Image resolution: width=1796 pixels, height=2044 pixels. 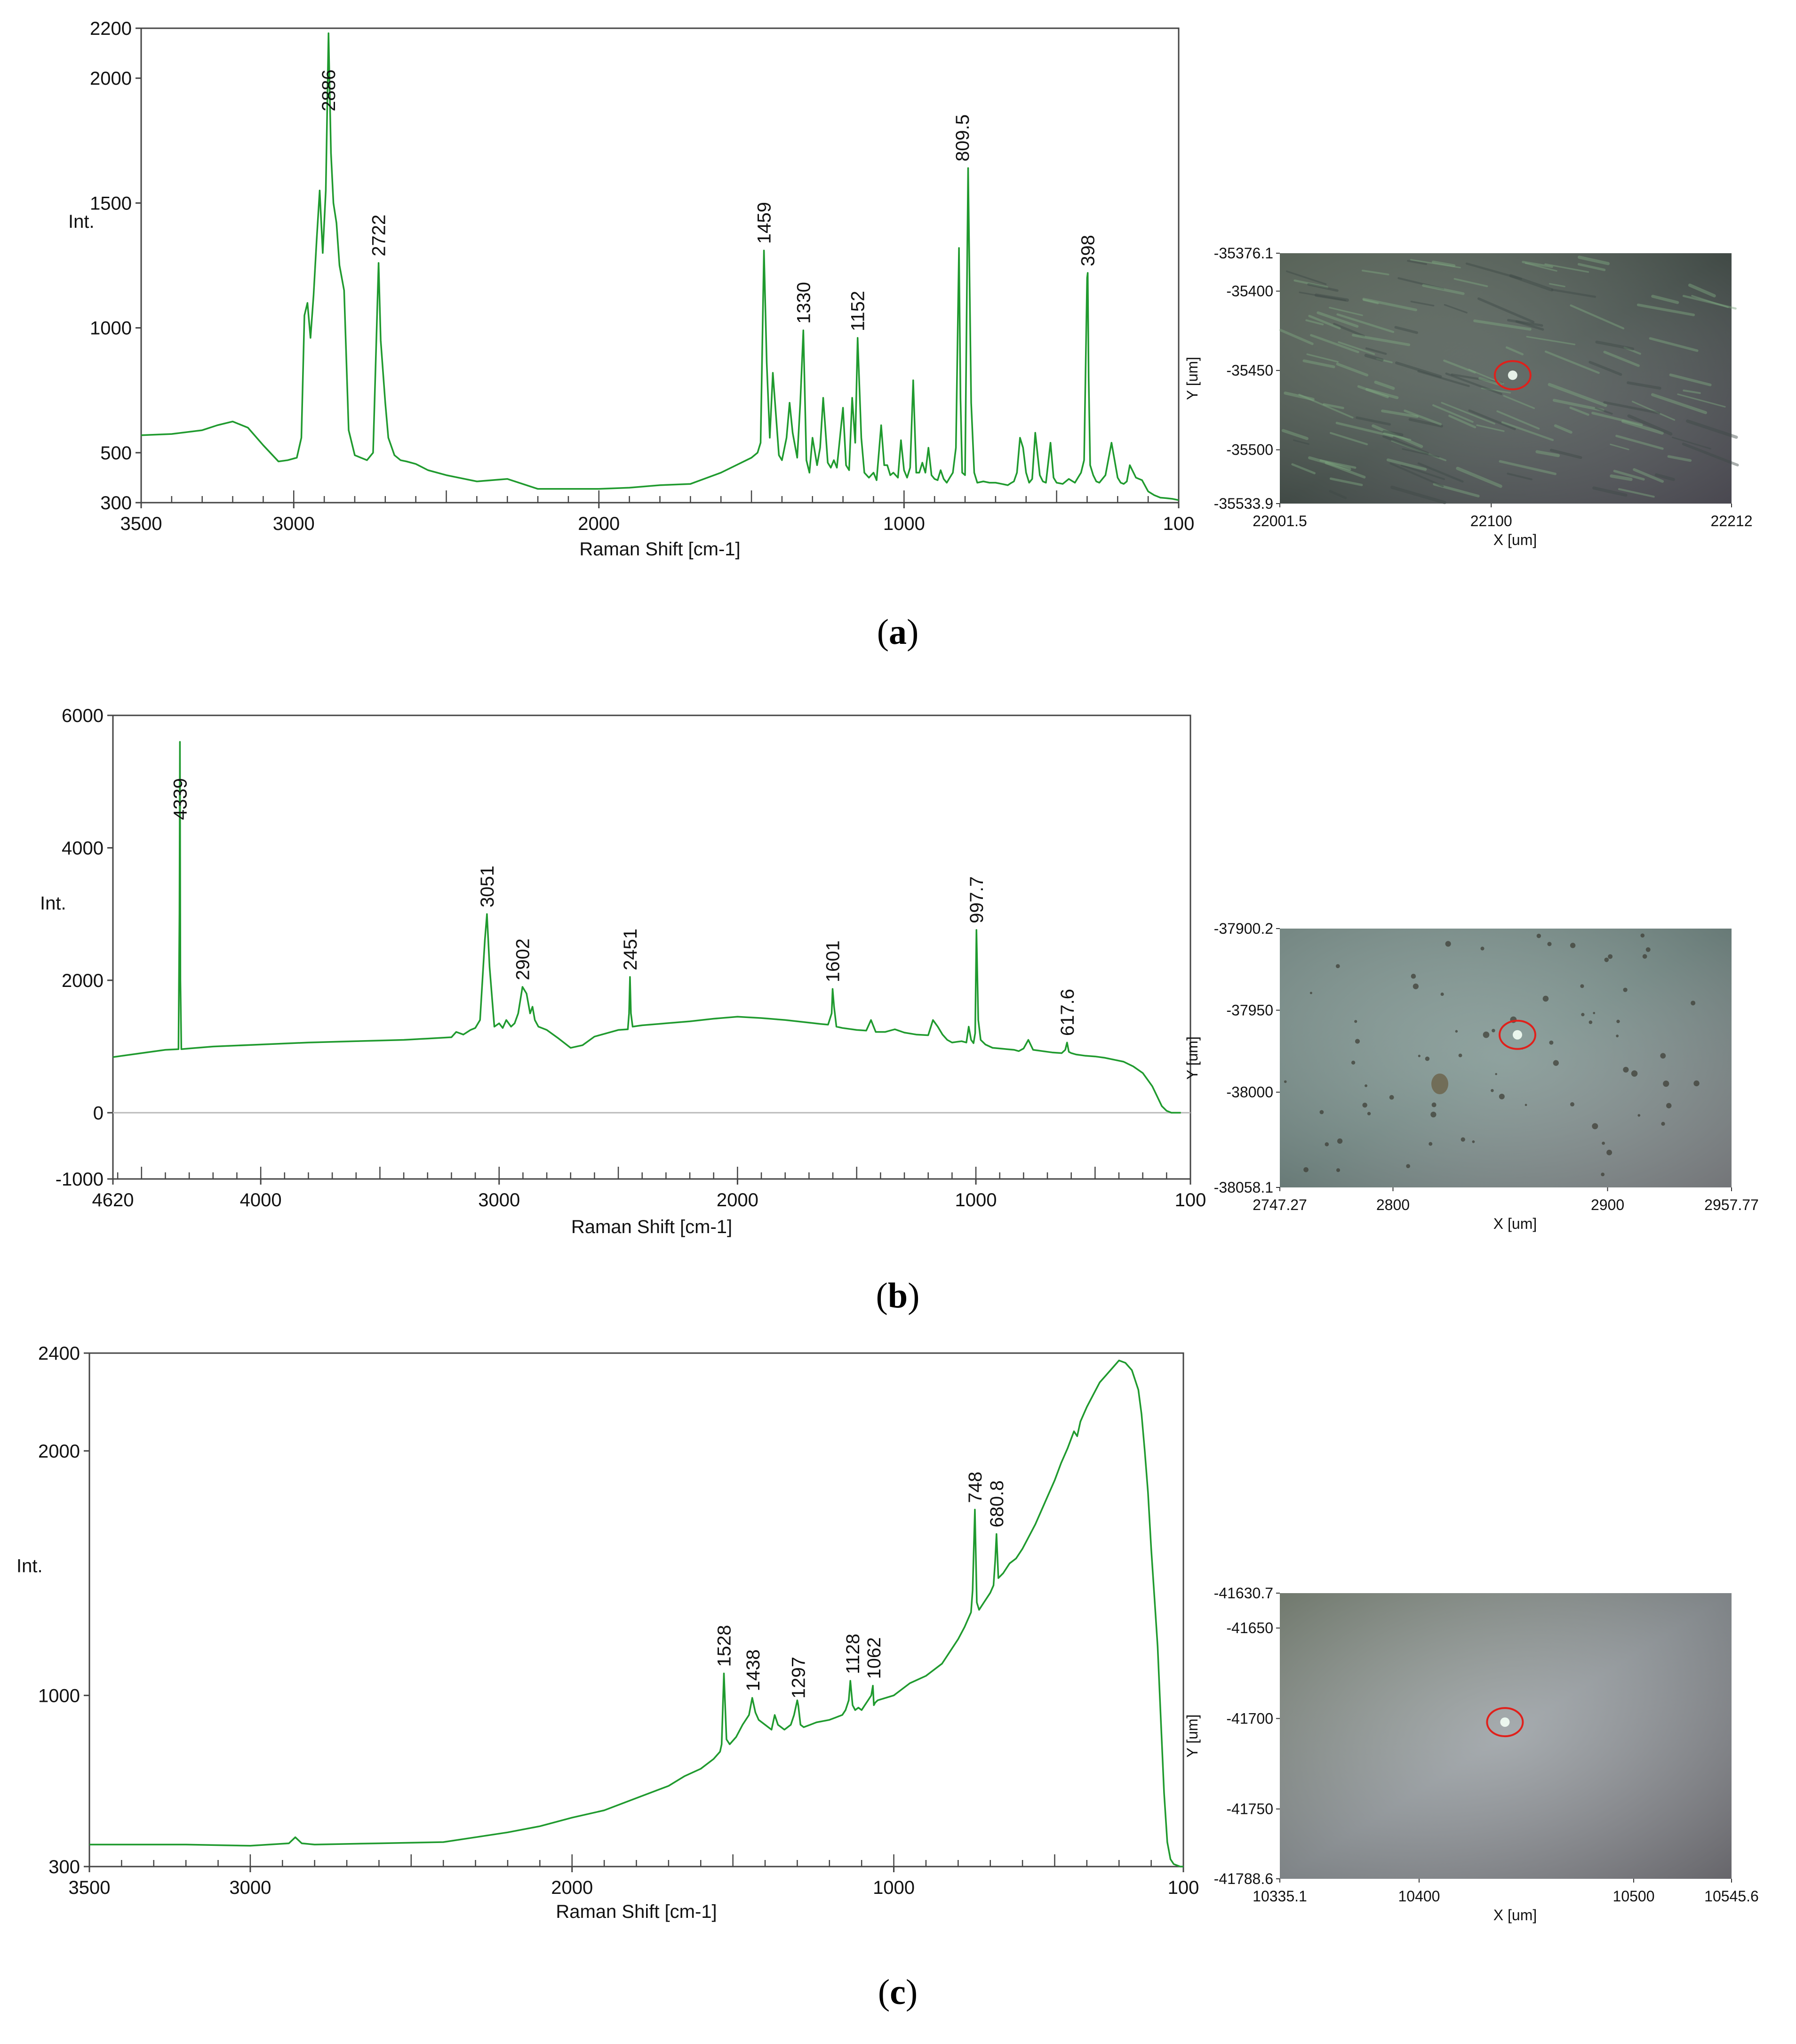 What do you see at coordinates (764, 223) in the screenshot?
I see `peak-label: 1459` at bounding box center [764, 223].